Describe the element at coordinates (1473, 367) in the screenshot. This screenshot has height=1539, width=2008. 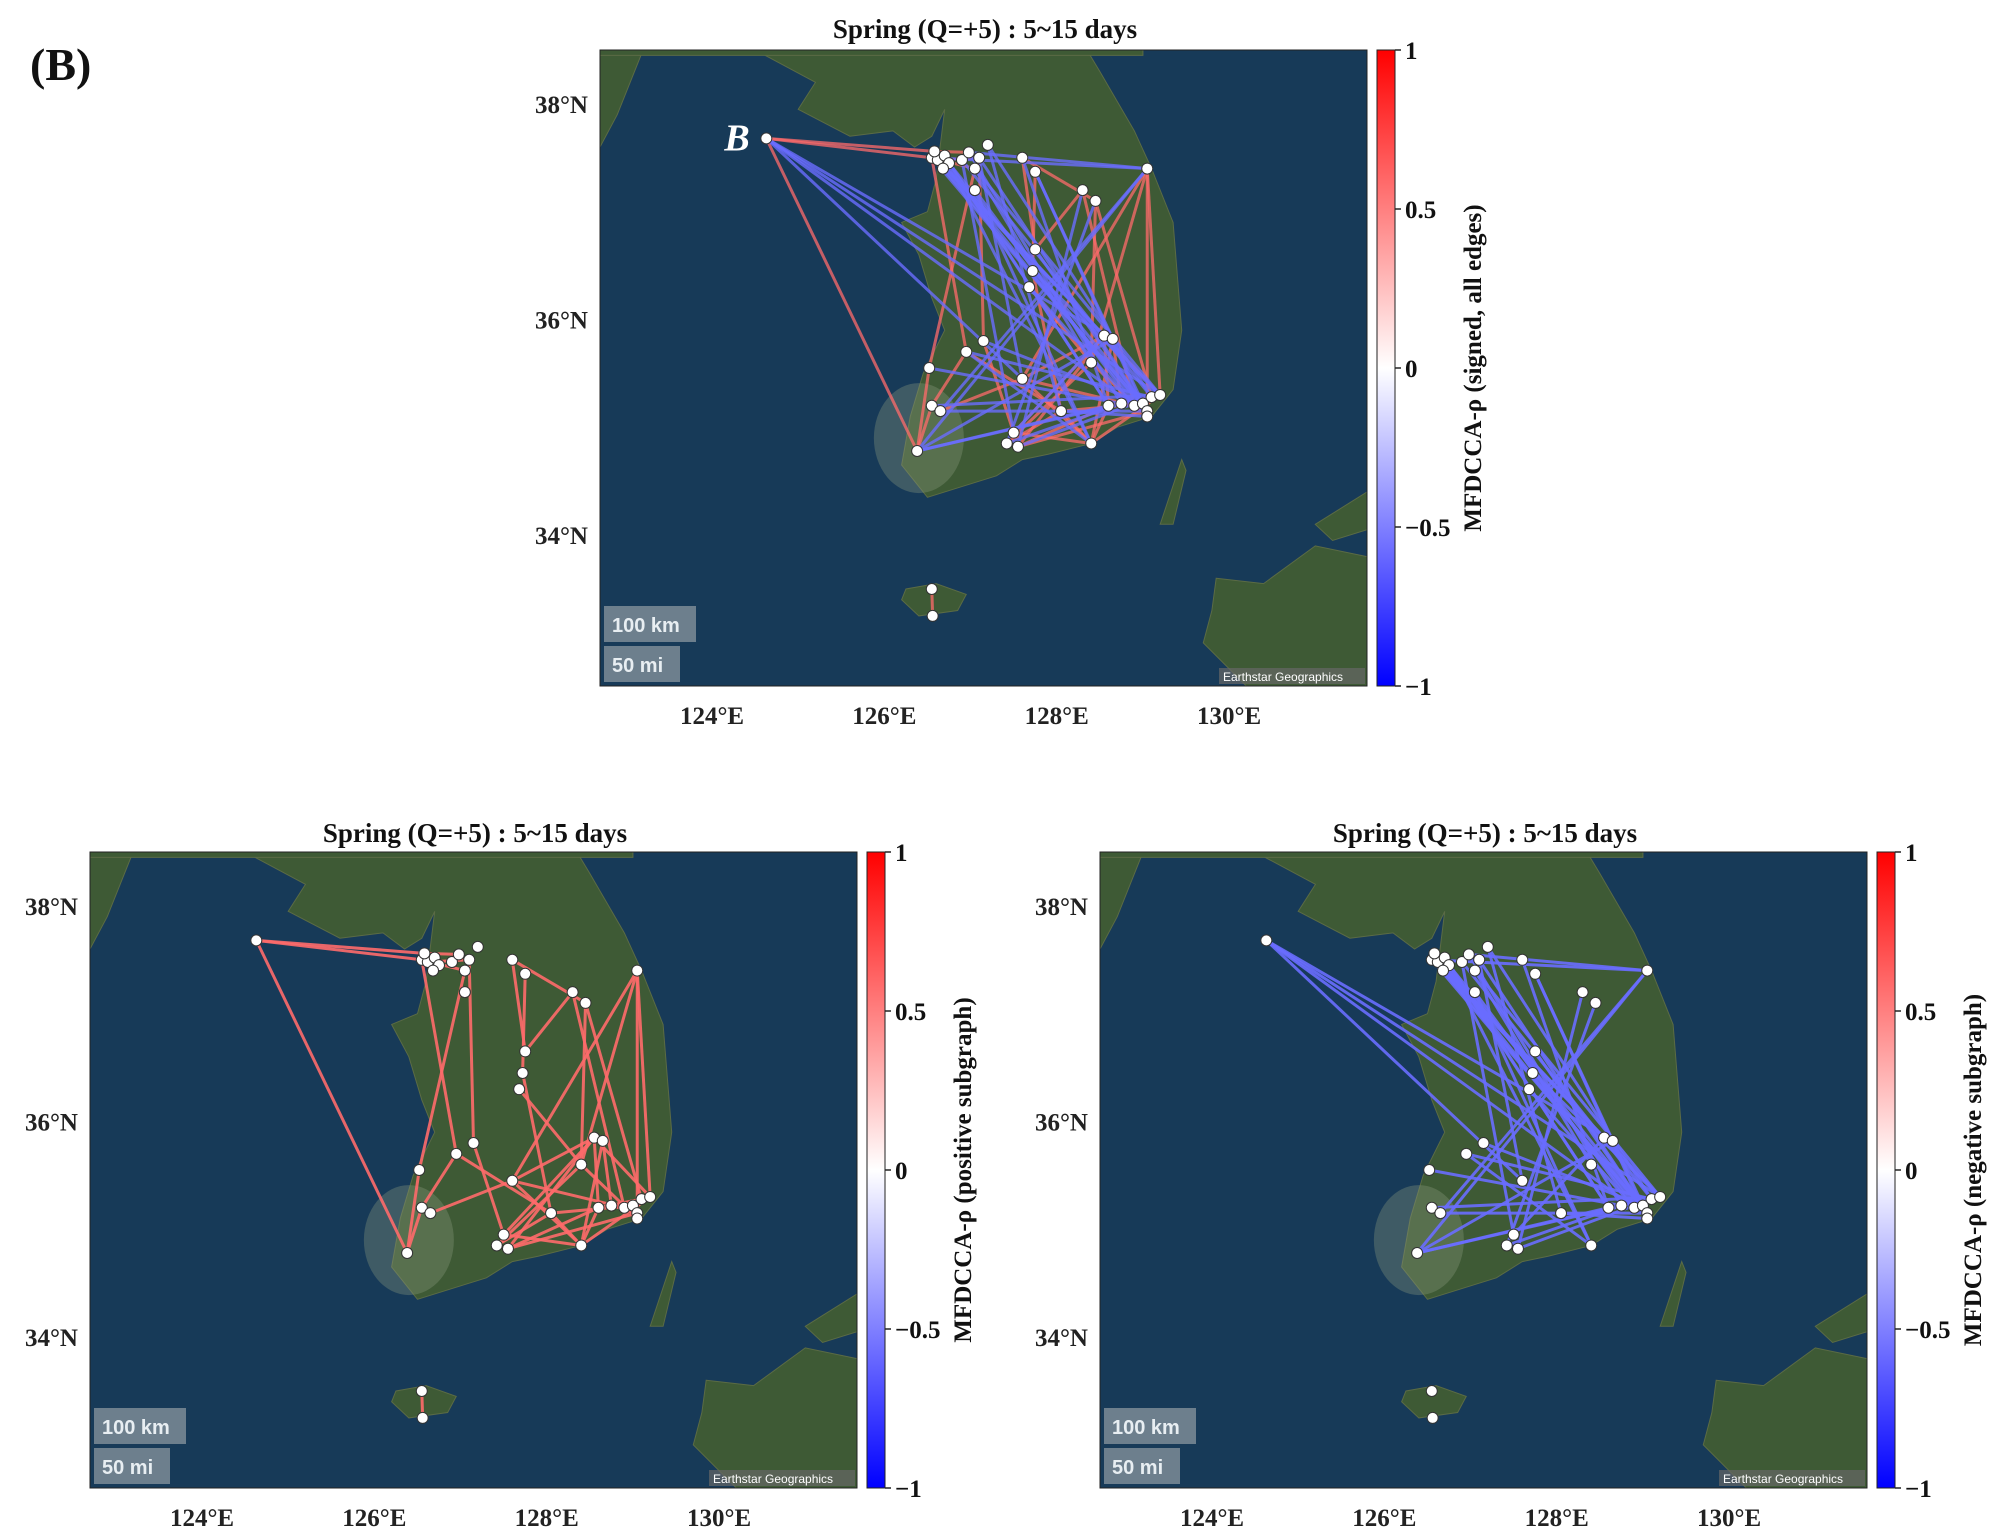
I see `colorbar-label: MFDCCA-ρ (signed, all edges)` at that location.